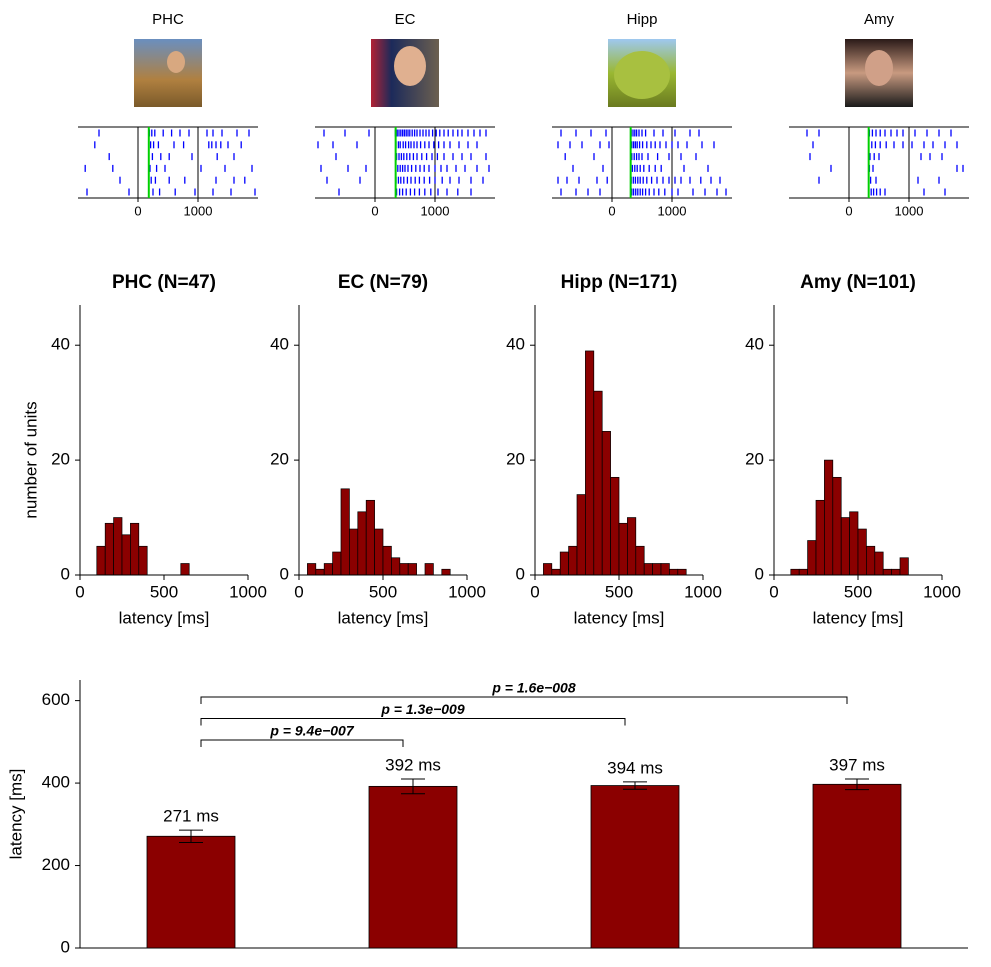 The image size is (991, 967). What do you see at coordinates (422, 709) in the screenshot?
I see `p-value: p = 1.3e−009` at bounding box center [422, 709].